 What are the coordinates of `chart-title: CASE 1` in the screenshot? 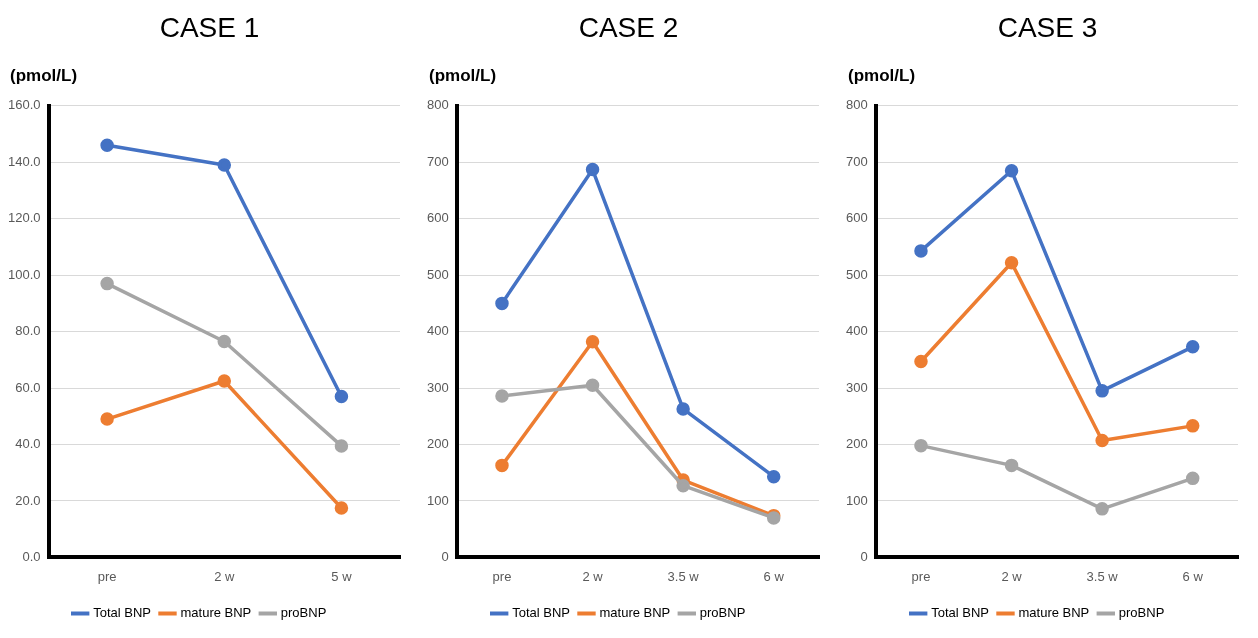 It's located at (209, 28).